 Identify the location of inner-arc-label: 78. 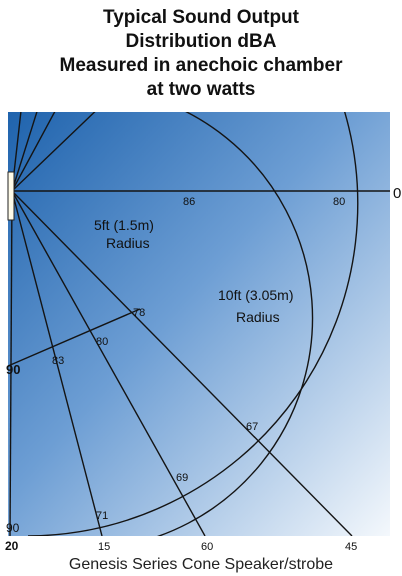
(139, 313).